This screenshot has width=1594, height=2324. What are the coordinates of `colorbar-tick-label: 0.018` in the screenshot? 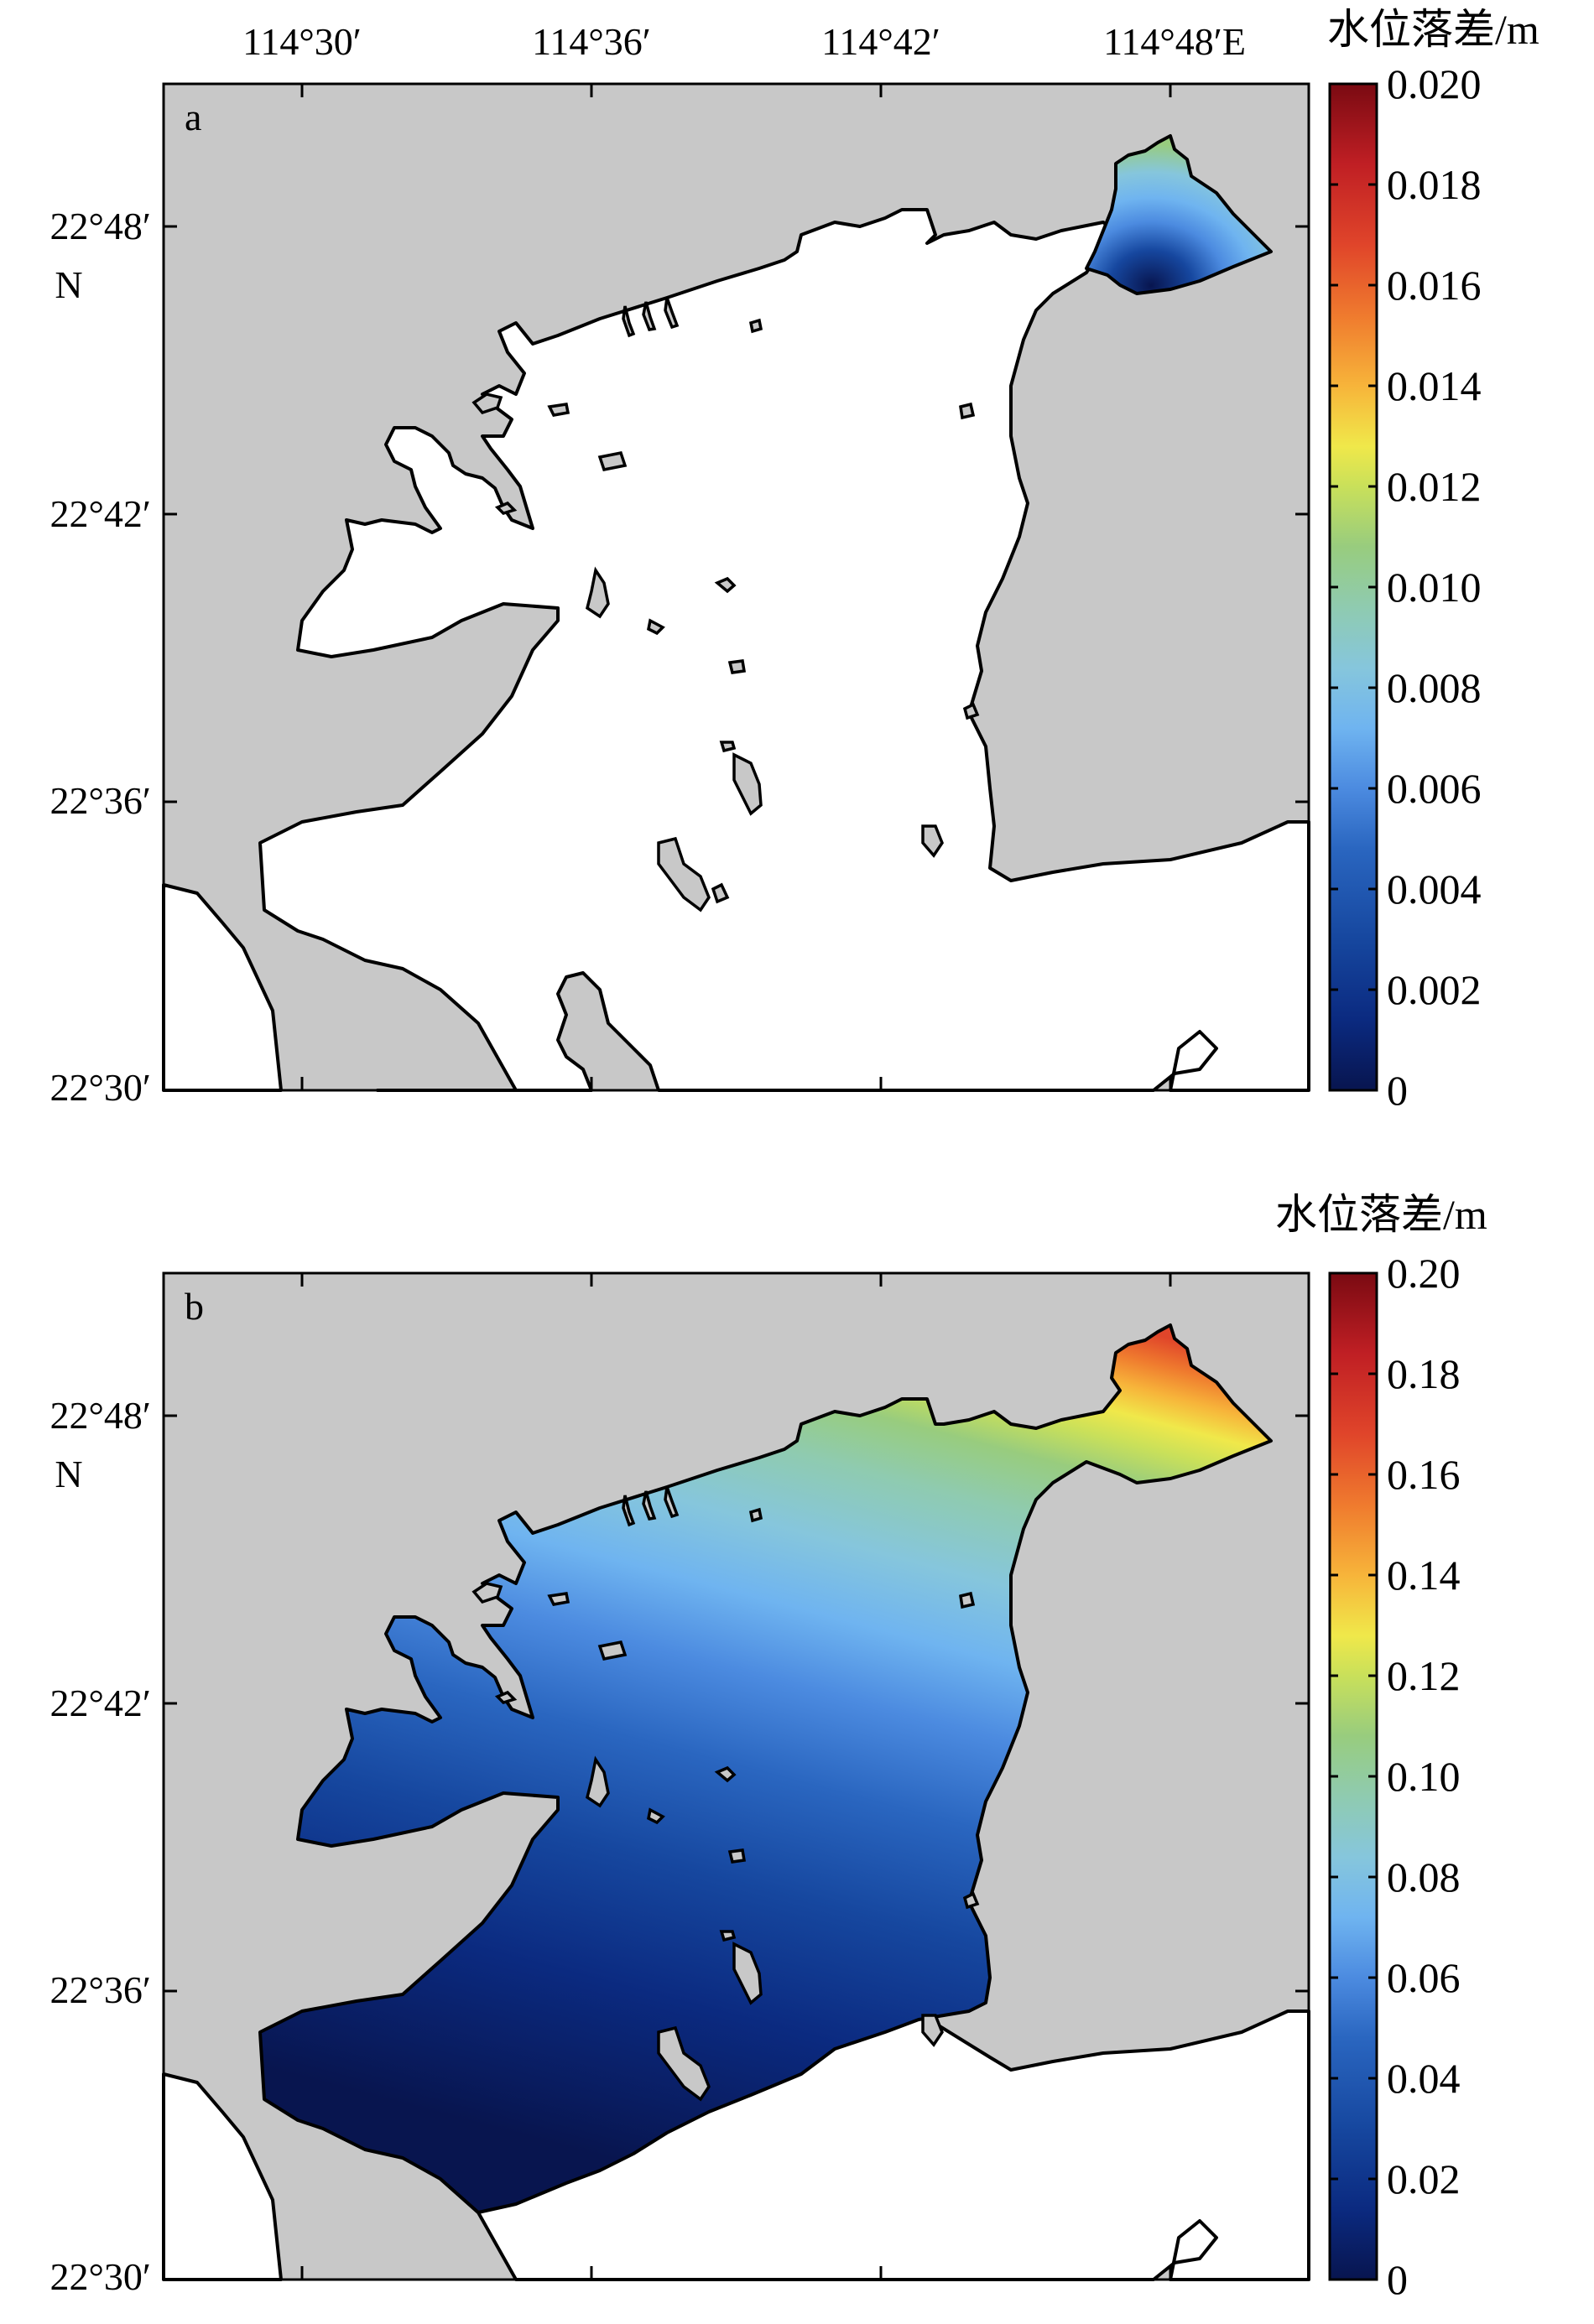 It's located at (1434, 184).